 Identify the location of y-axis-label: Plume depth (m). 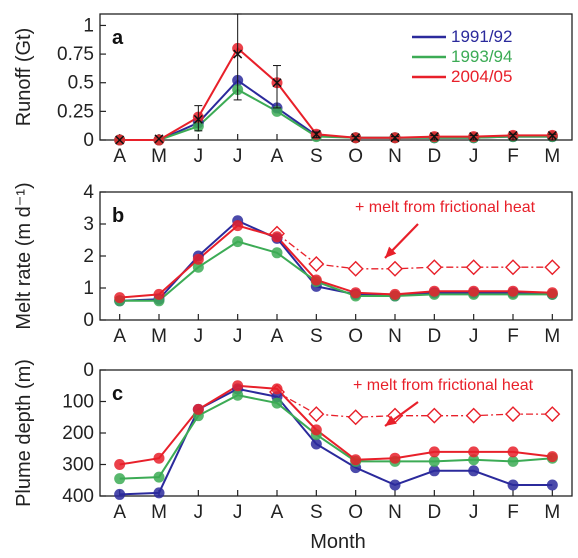
(24, 433).